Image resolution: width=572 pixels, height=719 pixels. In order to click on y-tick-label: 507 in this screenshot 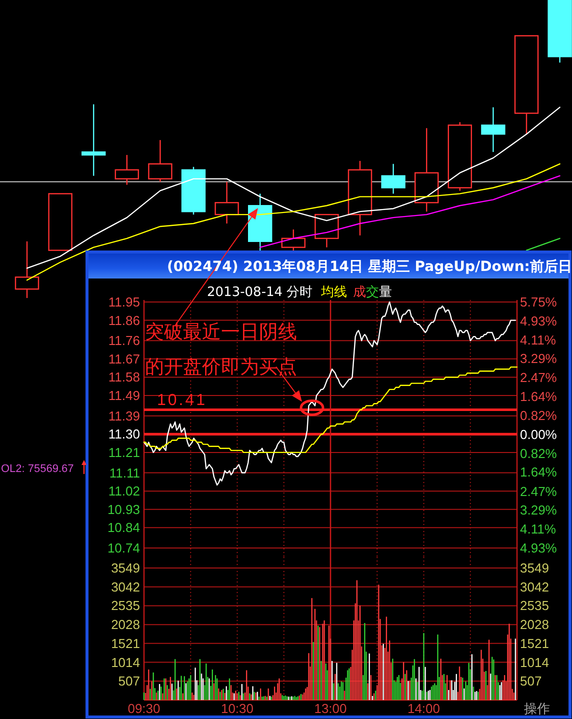, I will do `click(129, 681)`.